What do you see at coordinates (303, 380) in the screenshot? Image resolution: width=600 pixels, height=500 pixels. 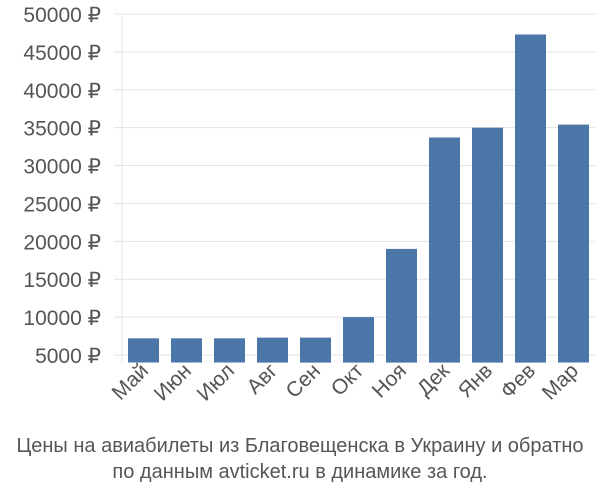 I see `x-tick-label: Сен` at bounding box center [303, 380].